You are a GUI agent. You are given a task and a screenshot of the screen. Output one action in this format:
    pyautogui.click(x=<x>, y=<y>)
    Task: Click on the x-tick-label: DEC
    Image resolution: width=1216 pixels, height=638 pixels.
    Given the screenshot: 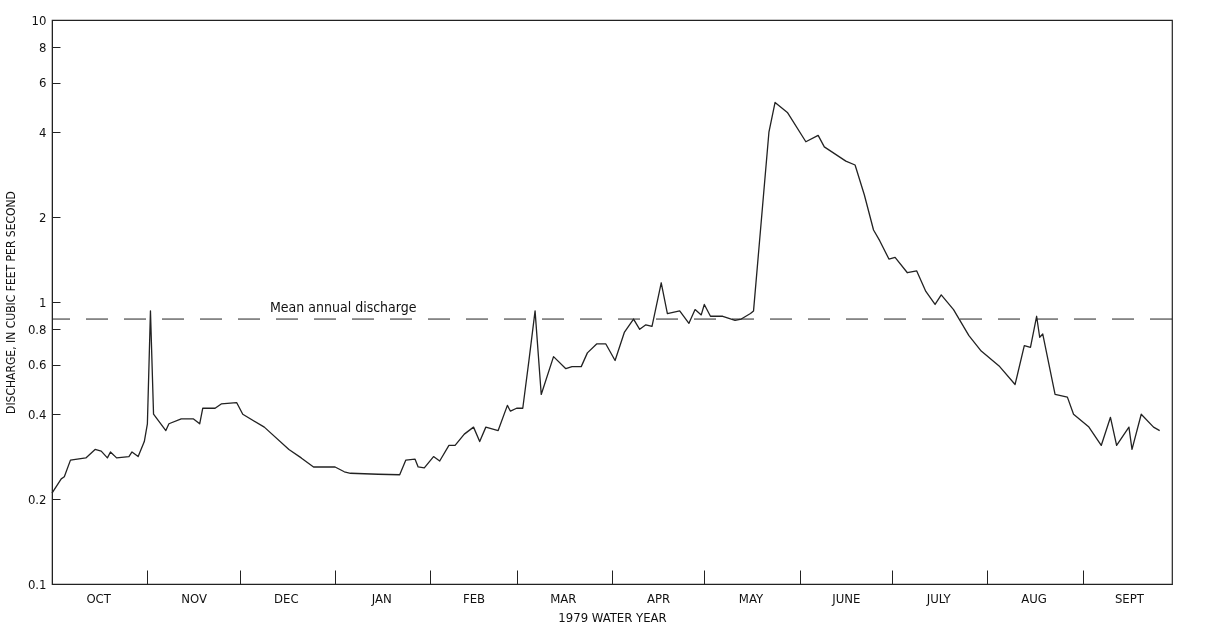 What is the action you would take?
    pyautogui.click(x=286, y=598)
    